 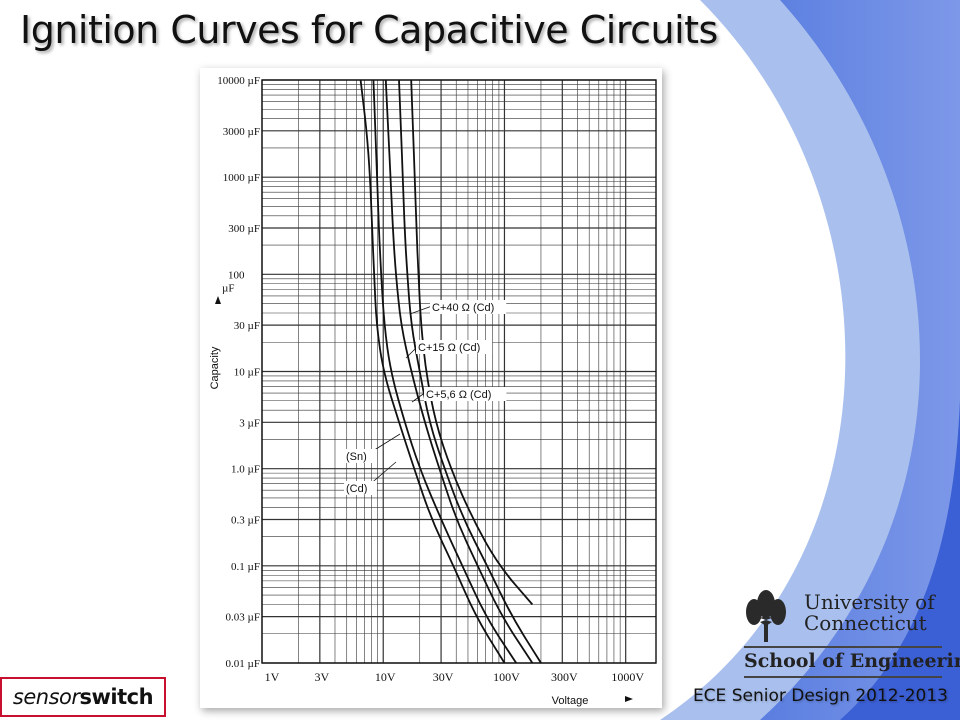 I want to click on x-tick-label: 10V, so click(x=385, y=677).